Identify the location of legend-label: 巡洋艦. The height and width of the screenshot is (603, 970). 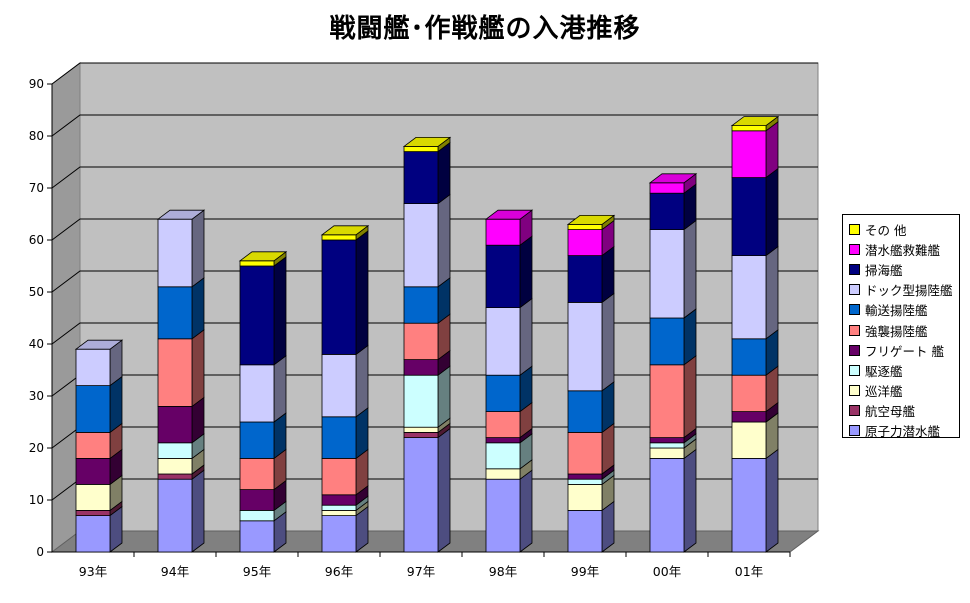
(884, 392).